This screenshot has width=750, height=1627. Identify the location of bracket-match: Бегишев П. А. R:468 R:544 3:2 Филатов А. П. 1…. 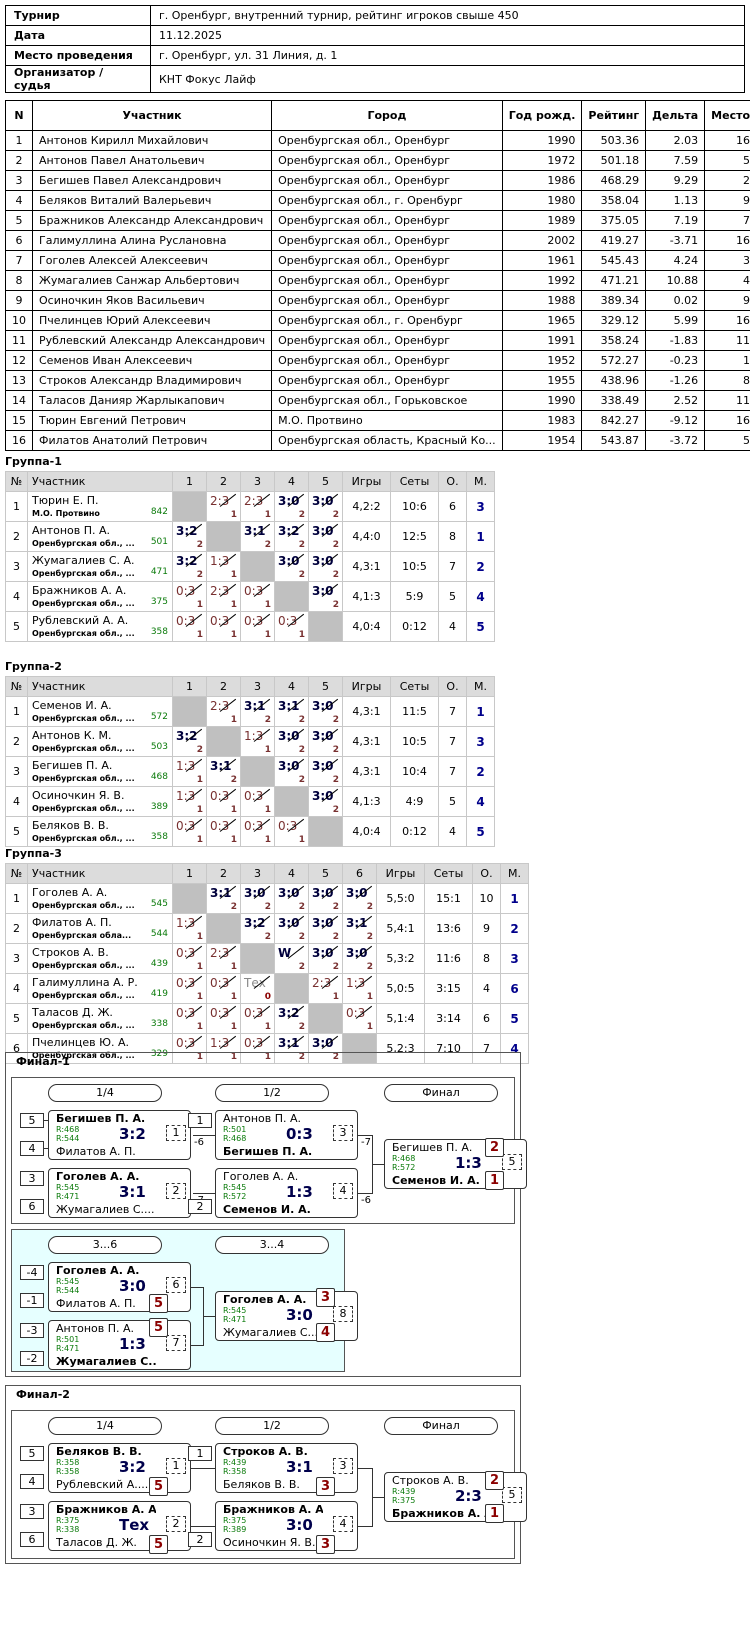
(126, 1135).